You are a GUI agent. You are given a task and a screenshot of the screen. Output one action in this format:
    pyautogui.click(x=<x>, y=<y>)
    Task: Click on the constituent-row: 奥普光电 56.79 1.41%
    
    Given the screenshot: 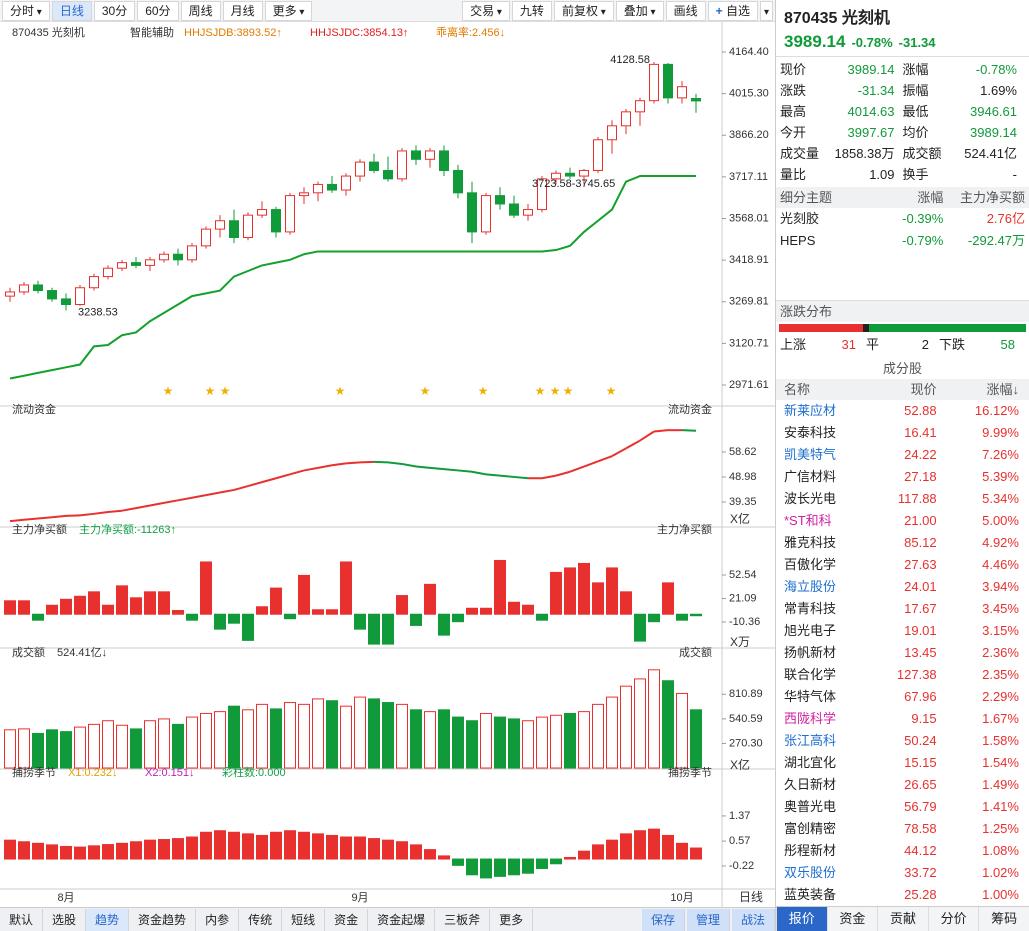 What is the action you would take?
    pyautogui.click(x=902, y=807)
    